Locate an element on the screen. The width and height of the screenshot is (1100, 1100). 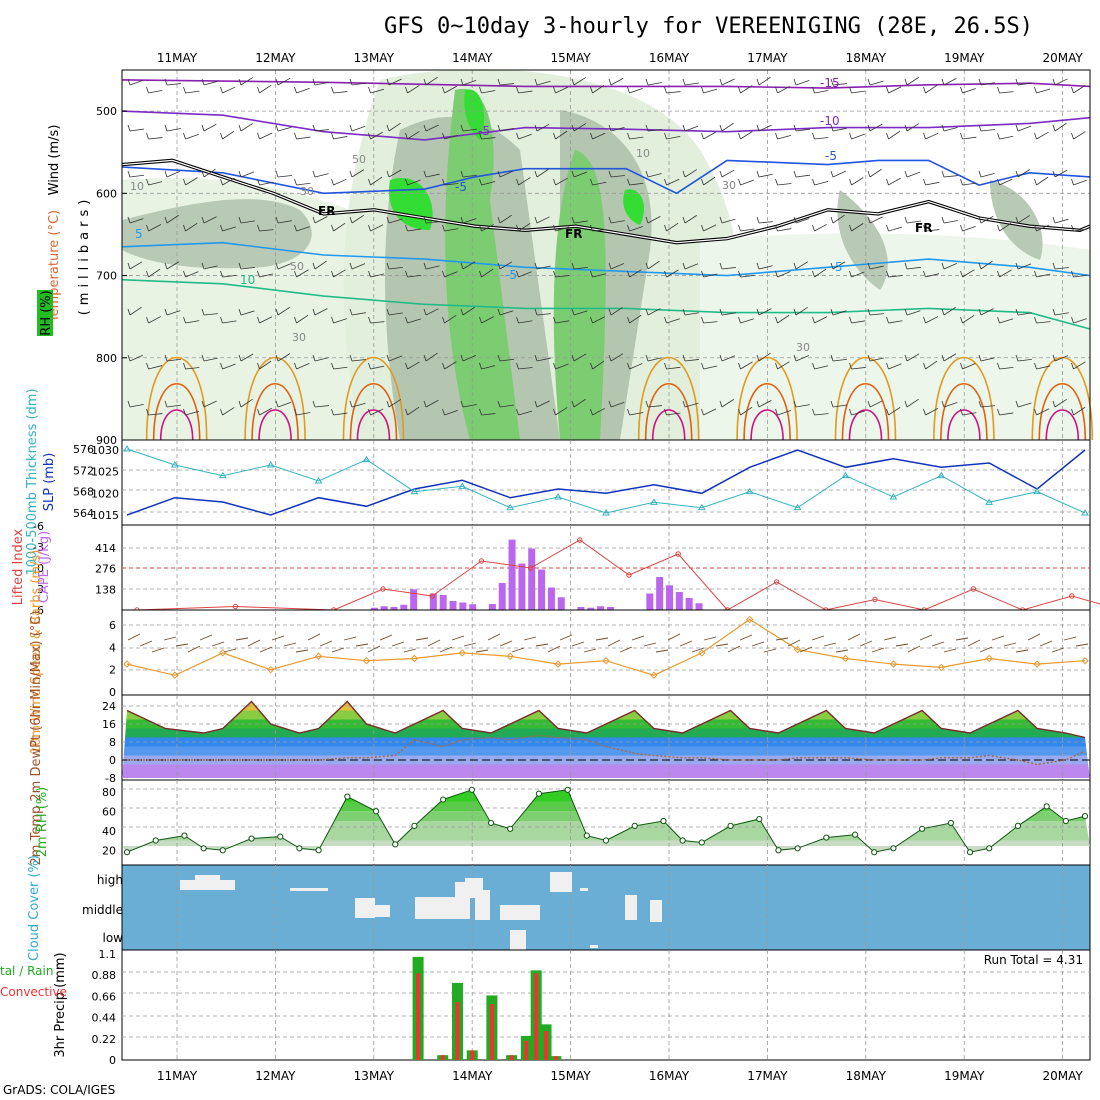
rh-region is located at coordinates (634, 207).